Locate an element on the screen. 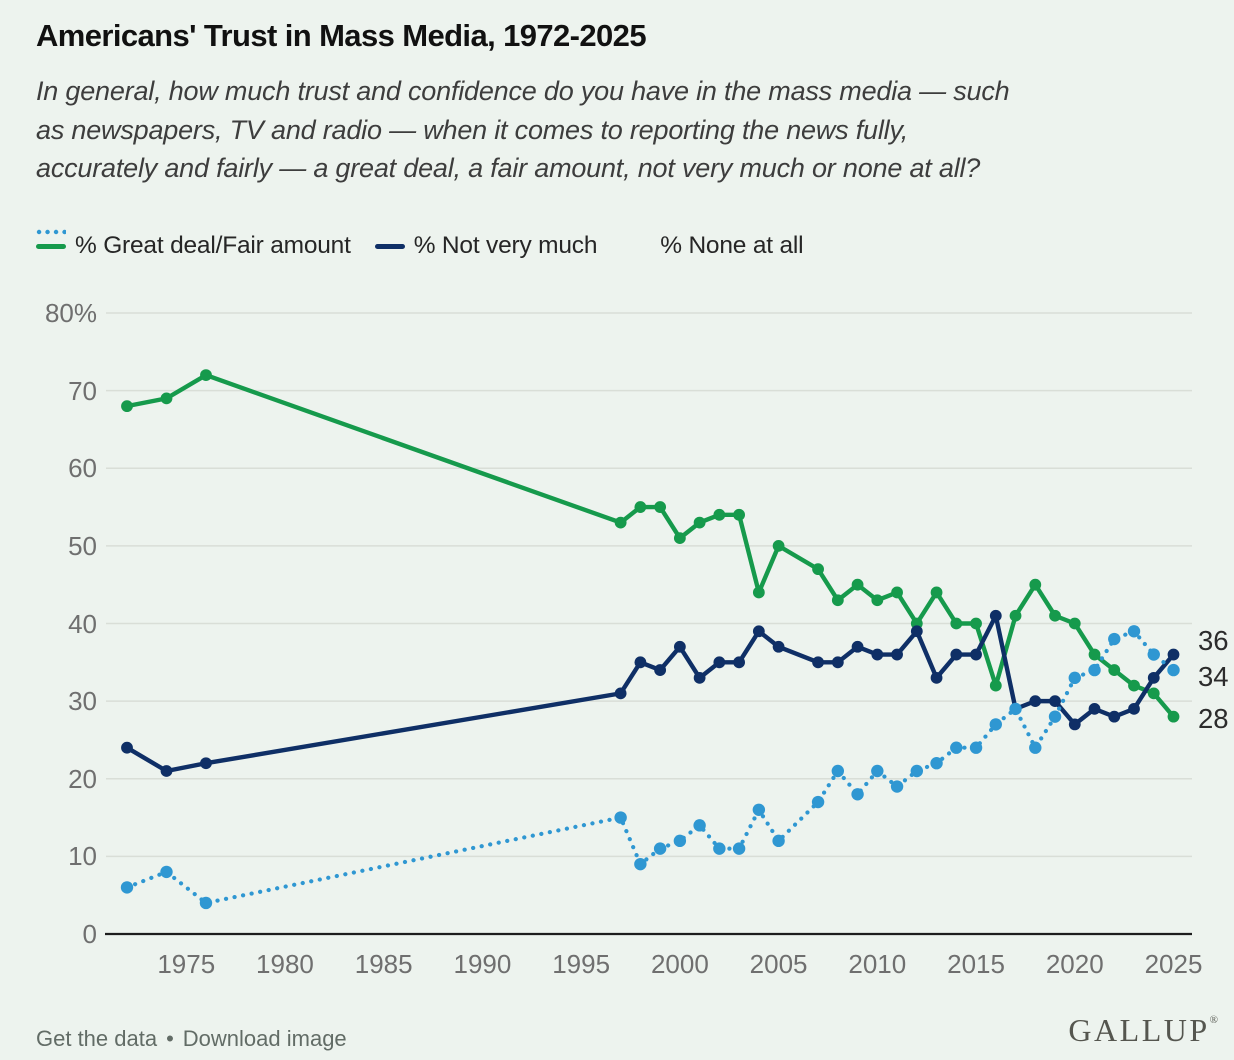 The width and height of the screenshot is (1234, 1060). legend-item-none-at-all: % None at all is located at coordinates (420, 244).